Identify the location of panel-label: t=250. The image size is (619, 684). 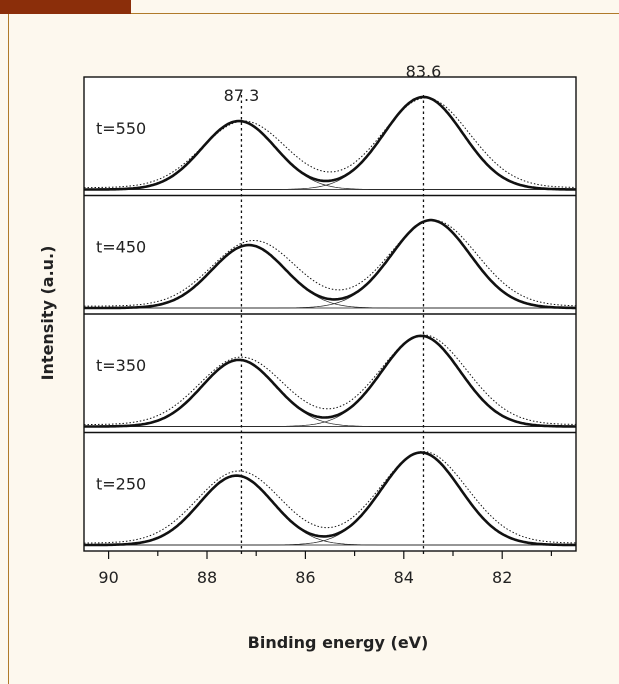
(121, 483).